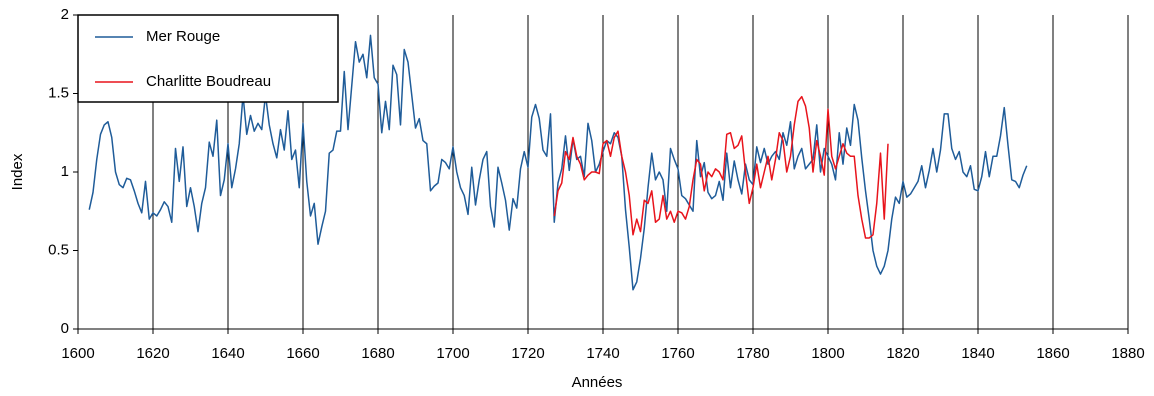 The height and width of the screenshot is (396, 1154). I want to click on y-tick-label: 0.5, so click(58, 249).